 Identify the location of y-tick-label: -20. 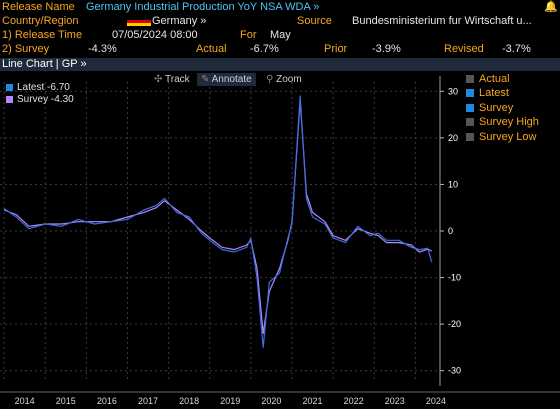
(454, 324).